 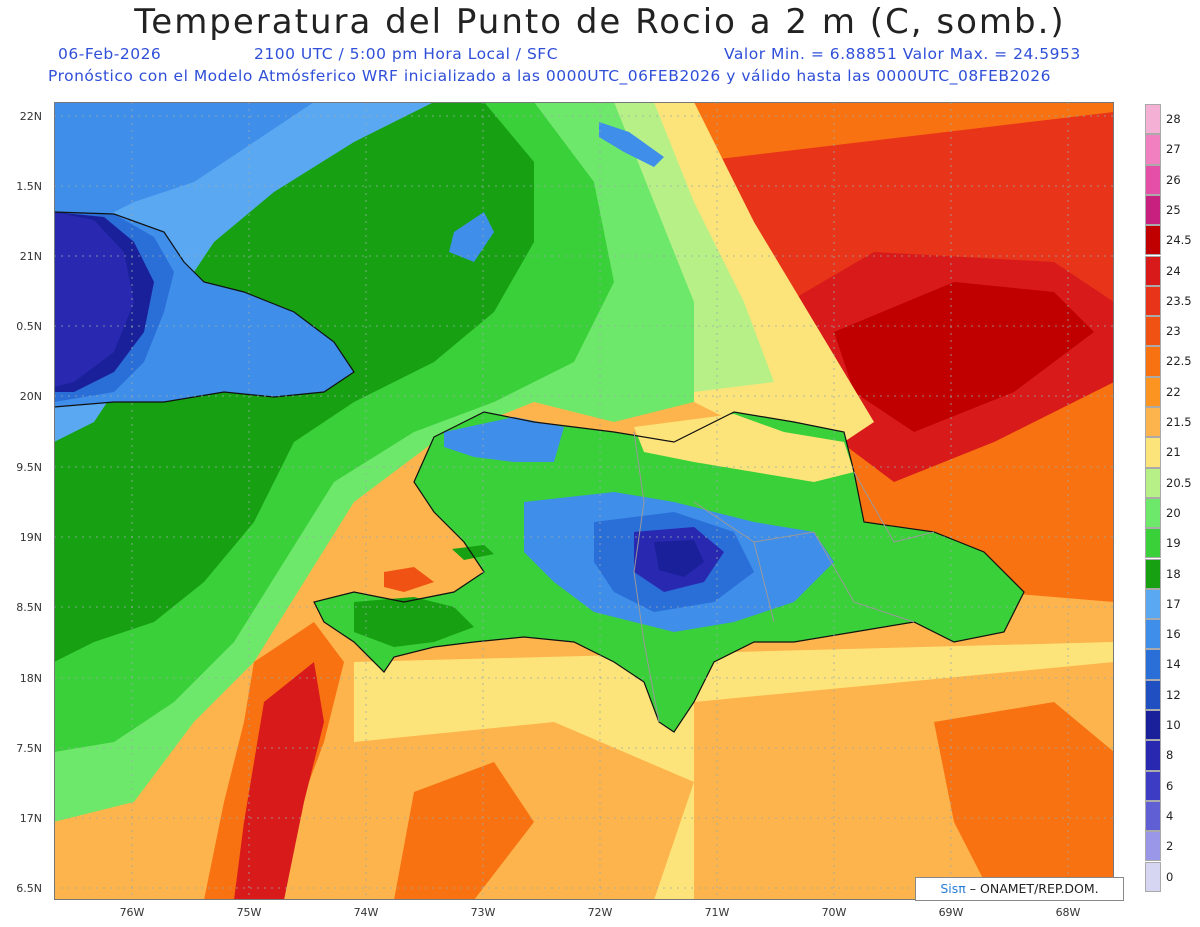 I want to click on lat-label: 17N, so click(x=30, y=818).